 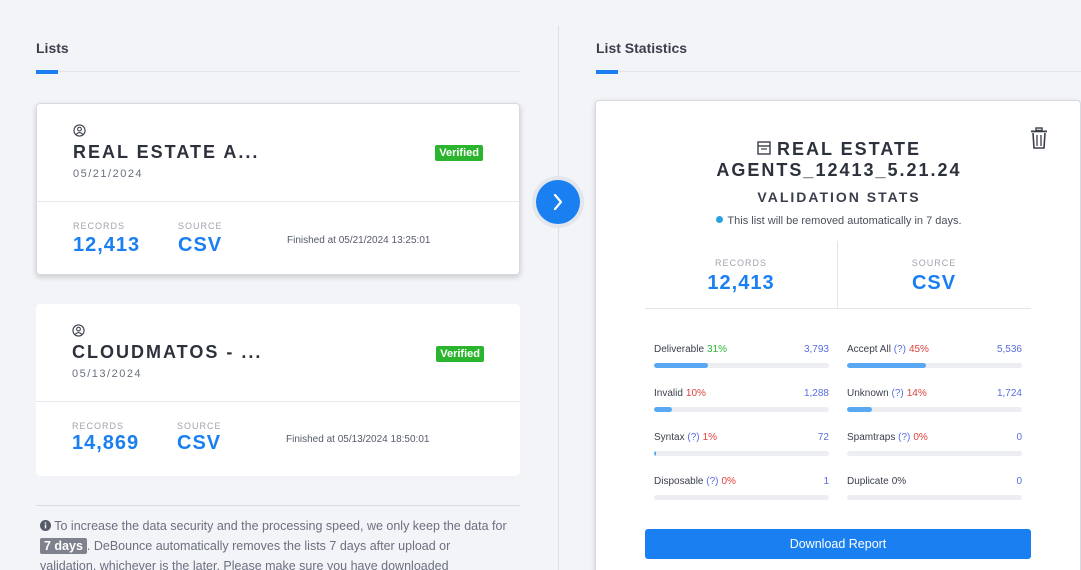 I want to click on metric-percent: 45%, so click(x=918, y=349).